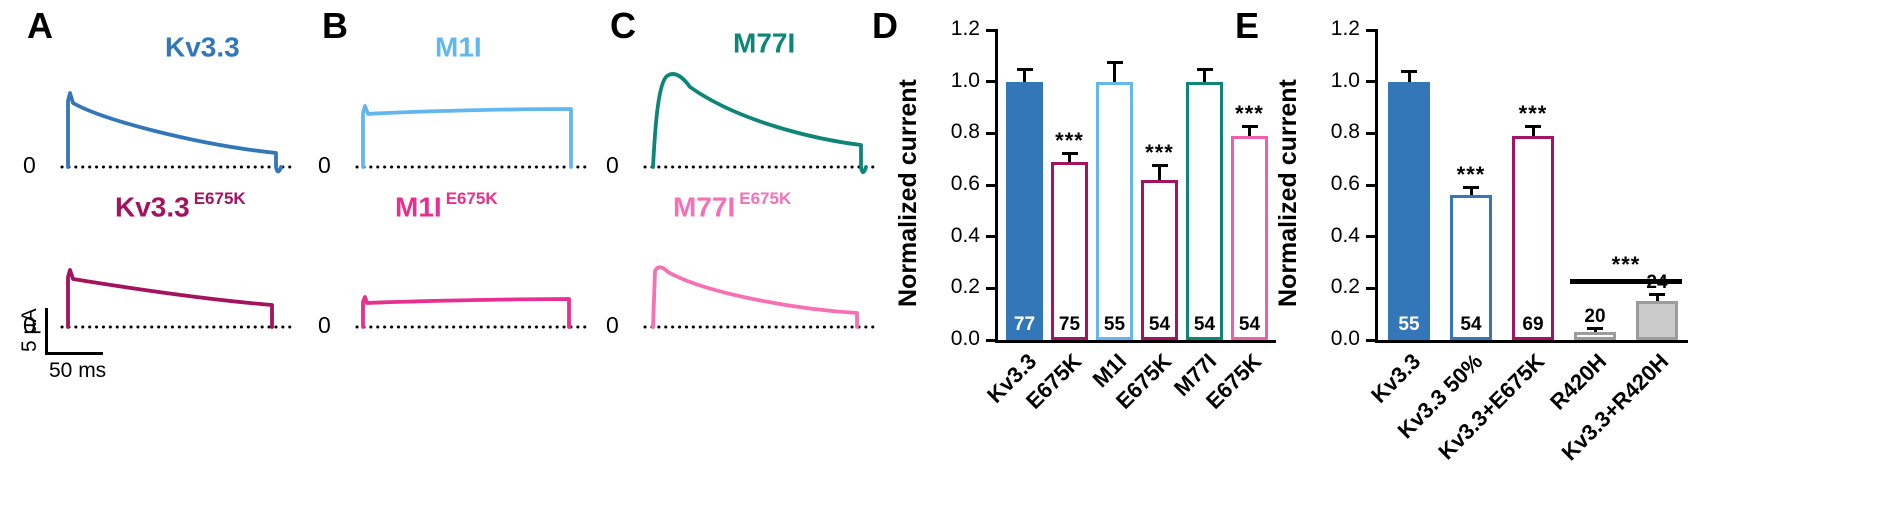 This screenshot has height=523, width=1902. What do you see at coordinates (46, 331) in the screenshot?
I see `scale-bar-vertical` at bounding box center [46, 331].